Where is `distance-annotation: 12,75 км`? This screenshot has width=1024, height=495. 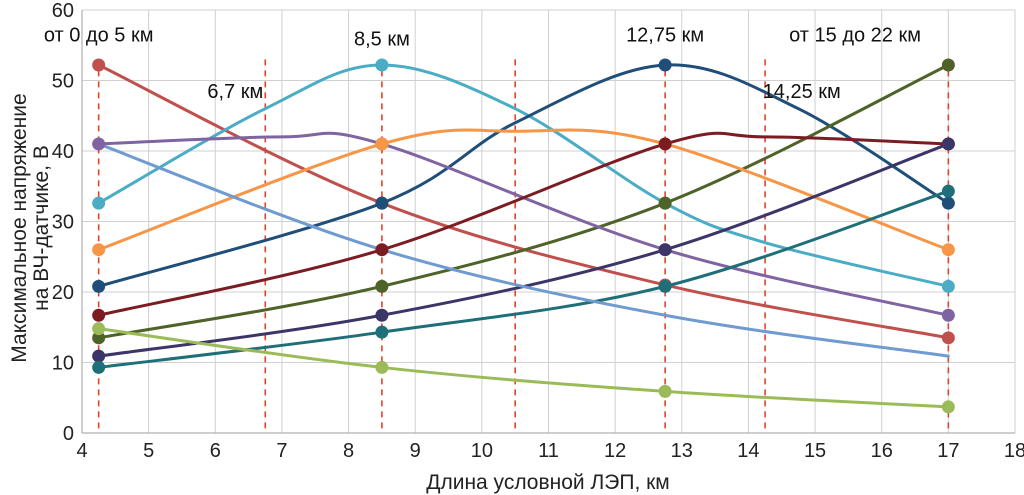
distance-annotation: 12,75 км is located at coordinates (665, 36).